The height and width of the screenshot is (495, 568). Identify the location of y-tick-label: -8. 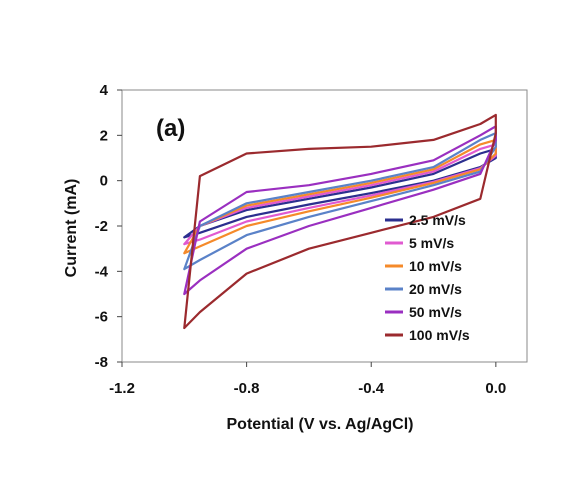
(101, 362).